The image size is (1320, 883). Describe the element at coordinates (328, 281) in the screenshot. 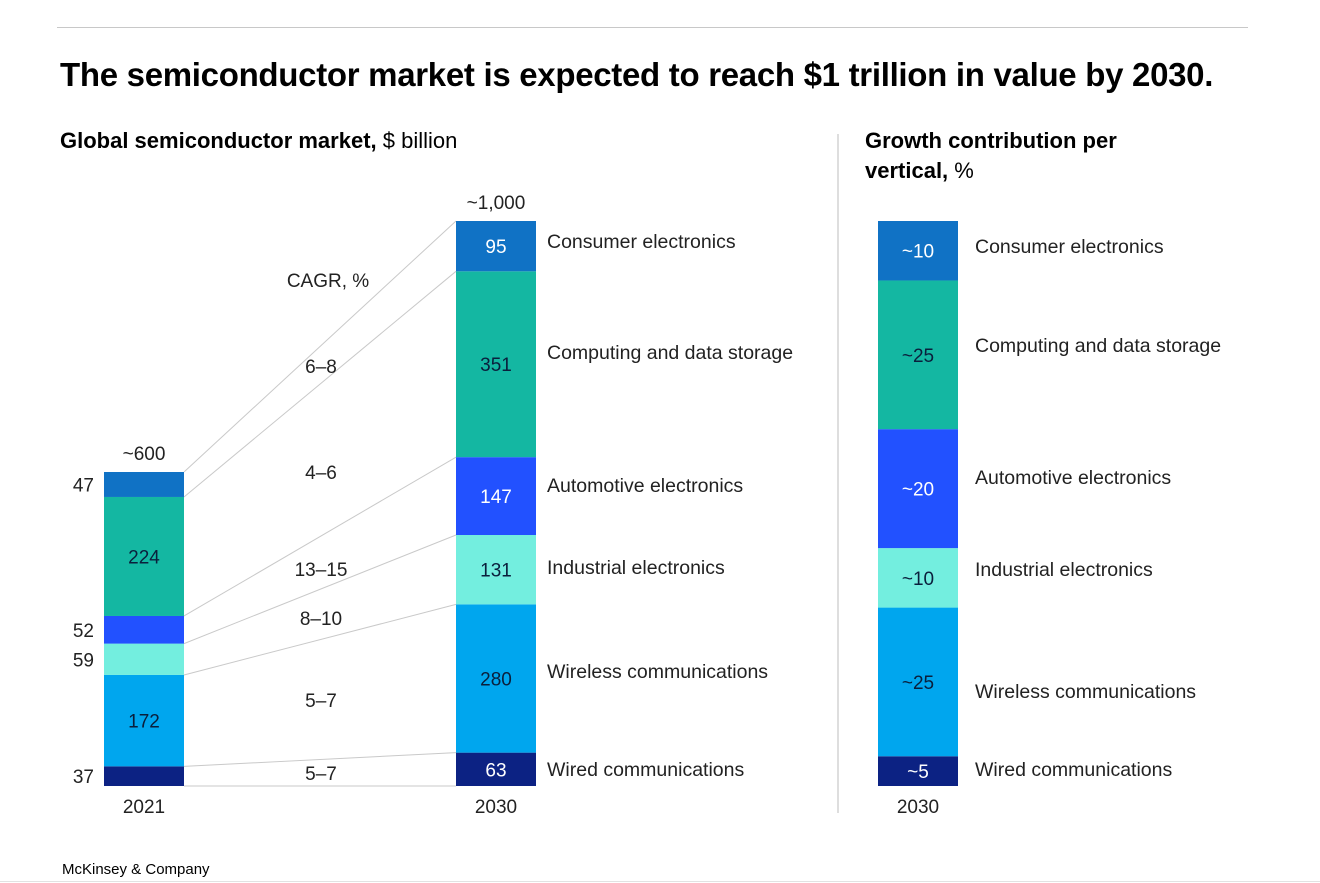

I see `cagr-header: CAGR, %` at that location.